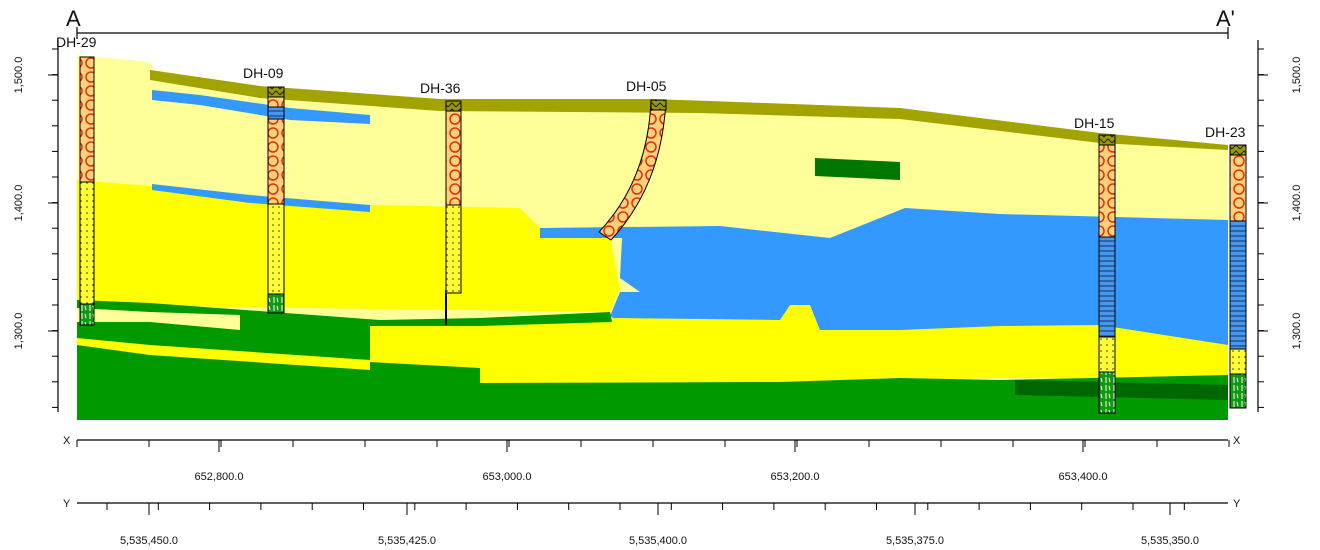  I want to click on section-start: A, so click(73, 18).